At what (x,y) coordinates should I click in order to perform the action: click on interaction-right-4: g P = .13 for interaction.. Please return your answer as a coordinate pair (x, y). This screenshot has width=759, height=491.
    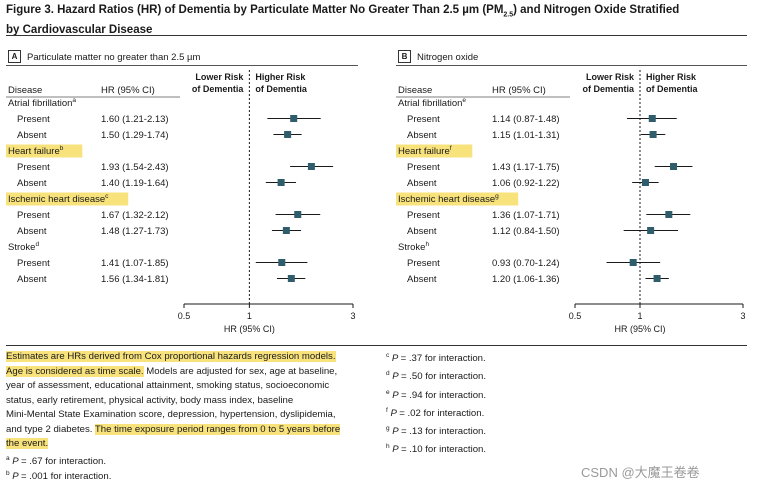
    Looking at the image, I should click on (536, 432).